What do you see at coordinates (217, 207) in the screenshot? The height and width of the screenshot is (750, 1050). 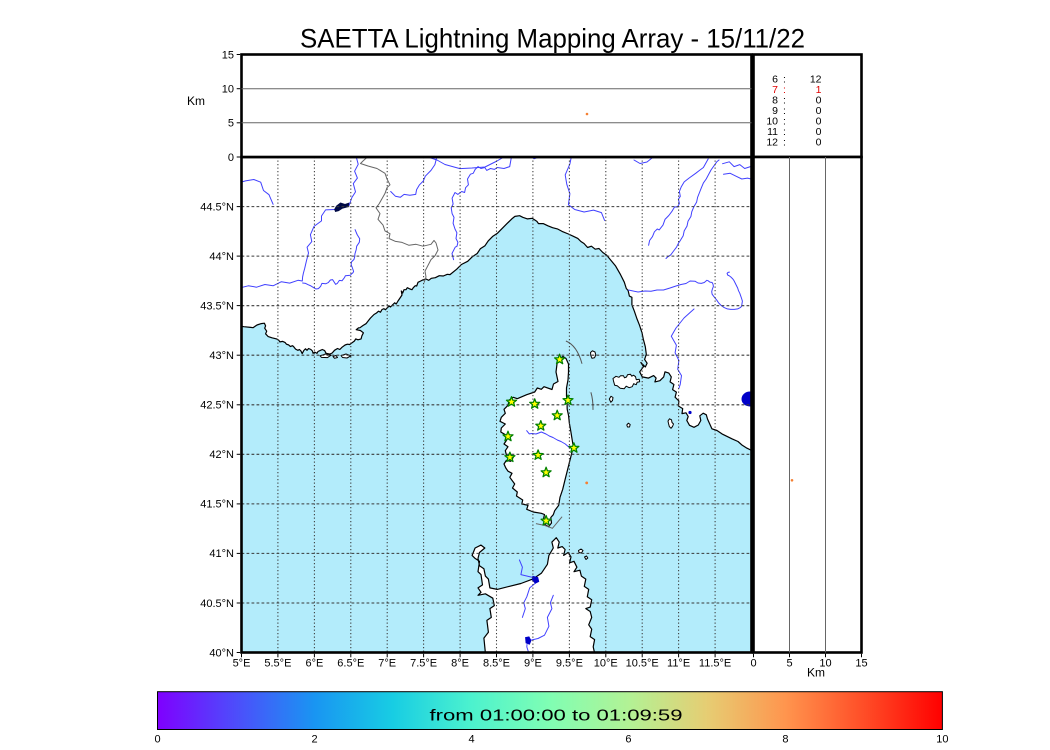 I see `svg-text: 44.5°N` at bounding box center [217, 207].